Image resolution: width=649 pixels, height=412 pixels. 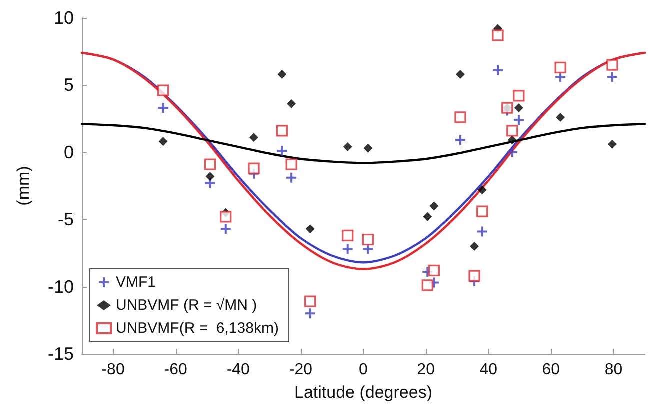 I want to click on x-tick-label: -20, so click(x=301, y=370).